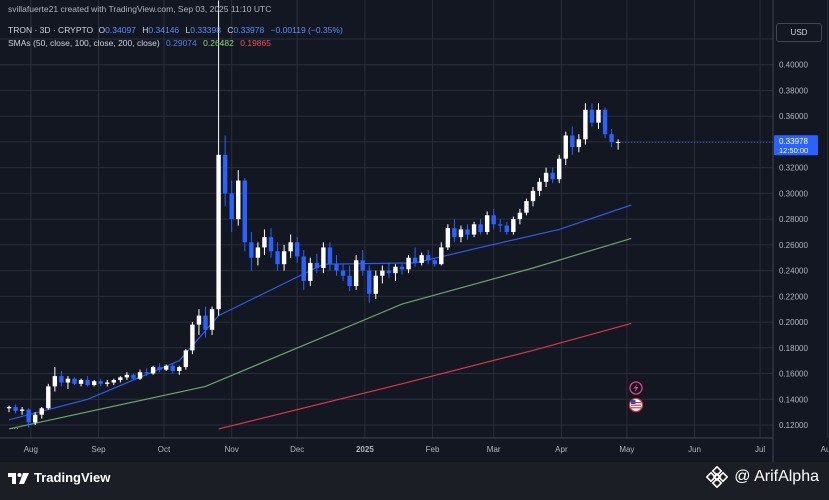  What do you see at coordinates (255, 43) in the screenshot?
I see `sma200-value: 0.19865` at bounding box center [255, 43].